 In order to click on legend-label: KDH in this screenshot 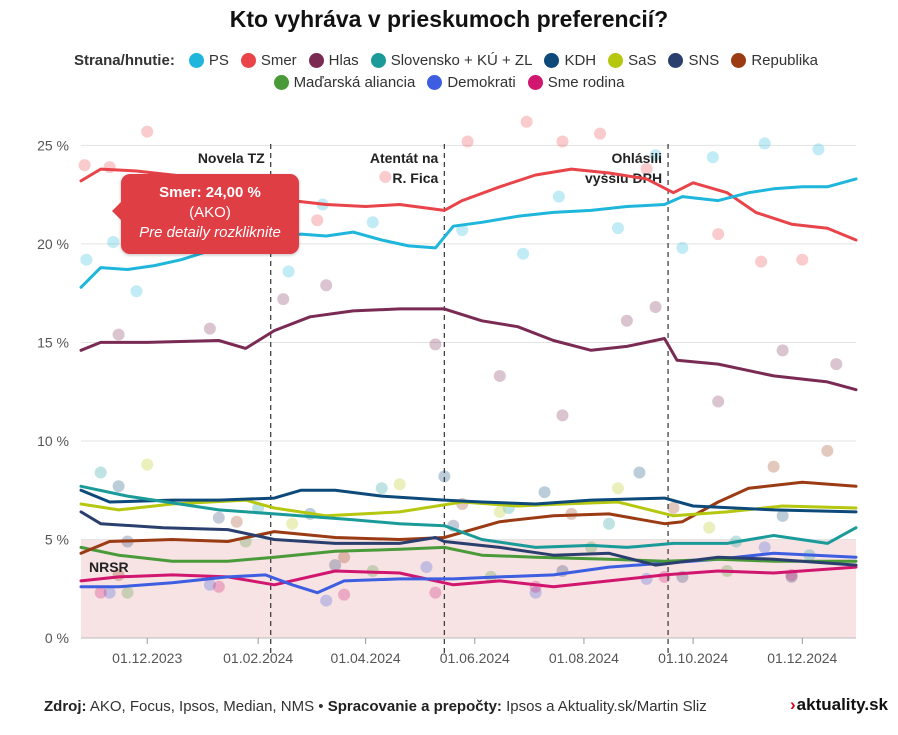, I will do `click(580, 60)`.